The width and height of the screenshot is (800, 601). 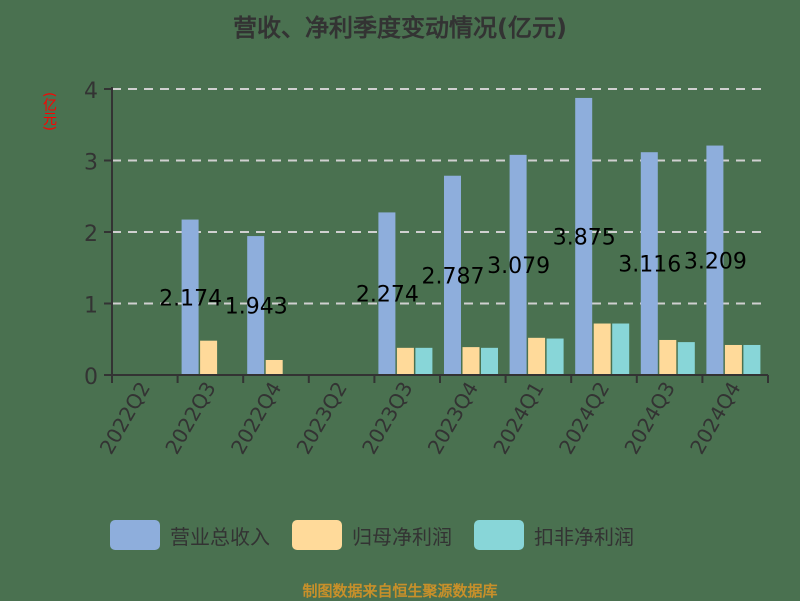 What do you see at coordinates (91, 306) in the screenshot?
I see `y-tick-label: 1` at bounding box center [91, 306].